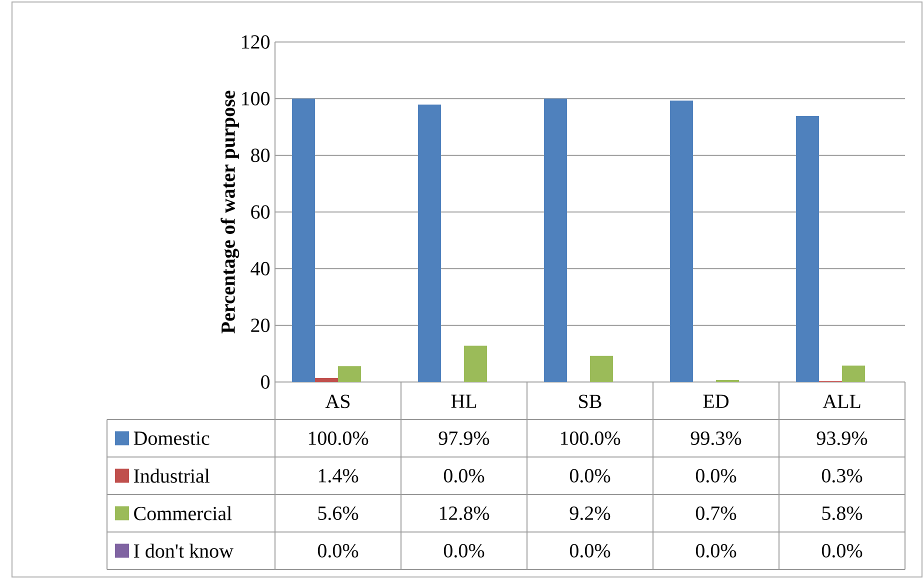  What do you see at coordinates (716, 401) in the screenshot?
I see `x-tick-label: ED` at bounding box center [716, 401].